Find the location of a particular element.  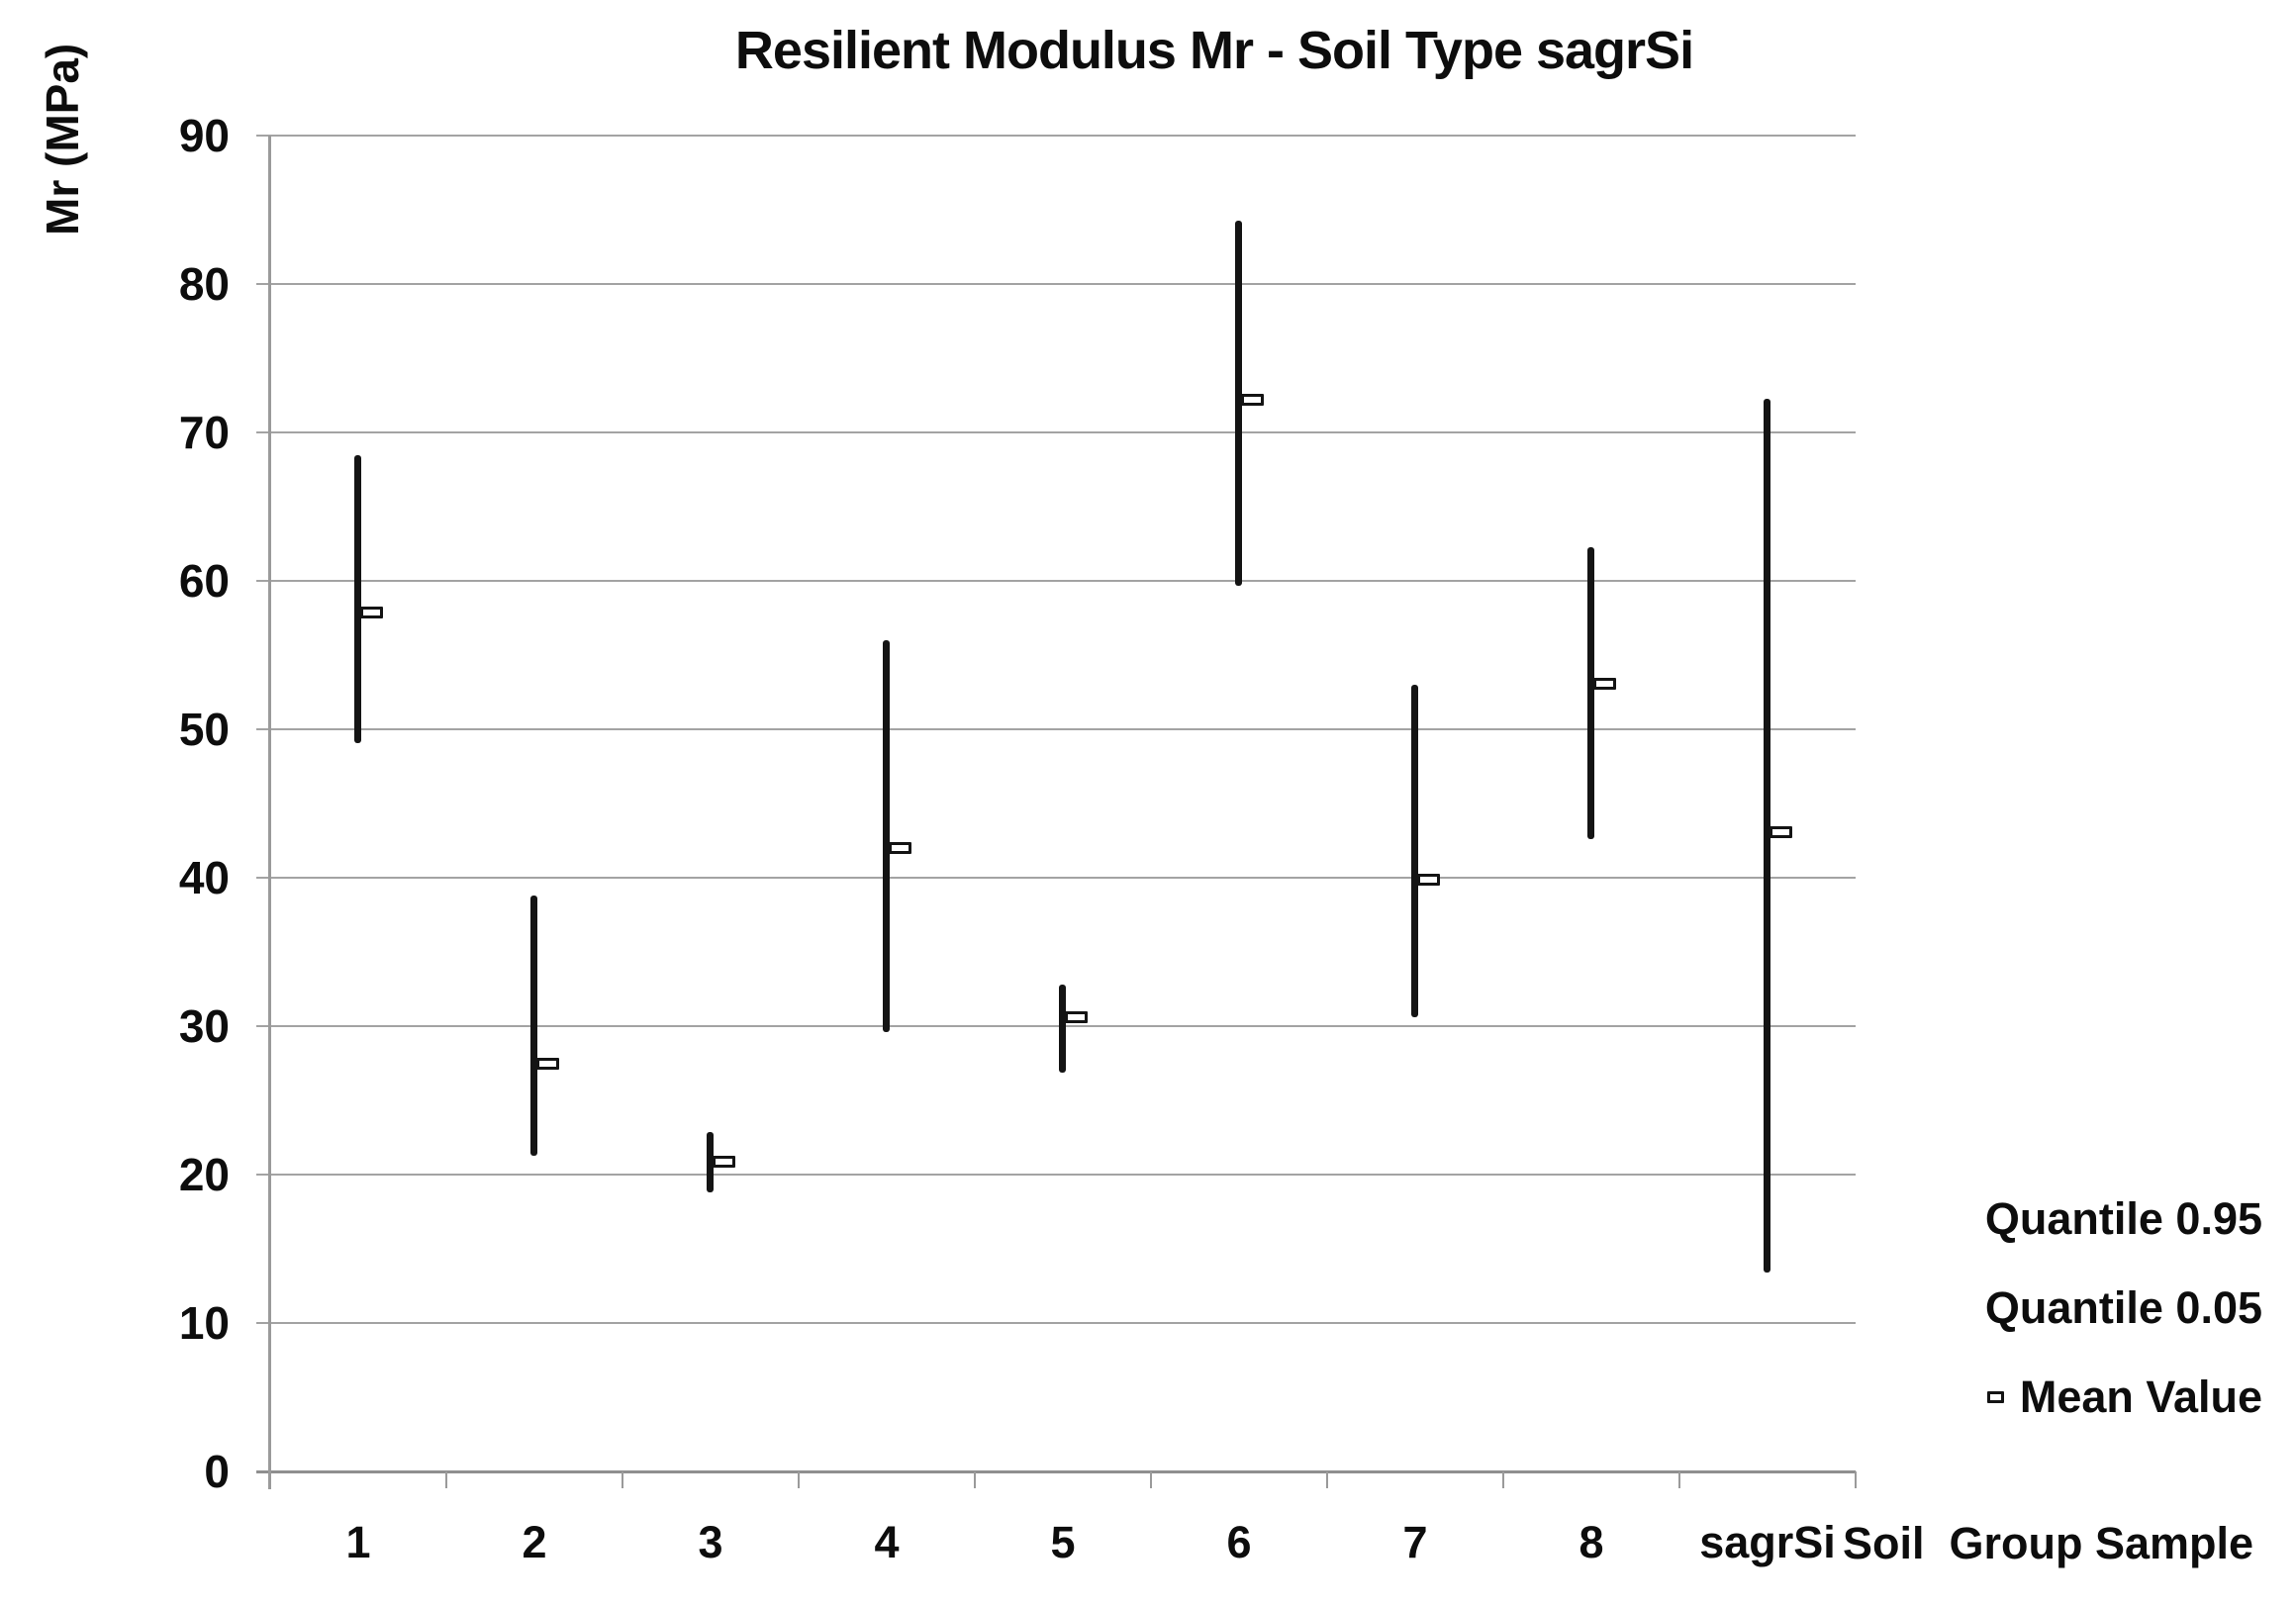

x-tick-label-2: 2 is located at coordinates (534, 1542).